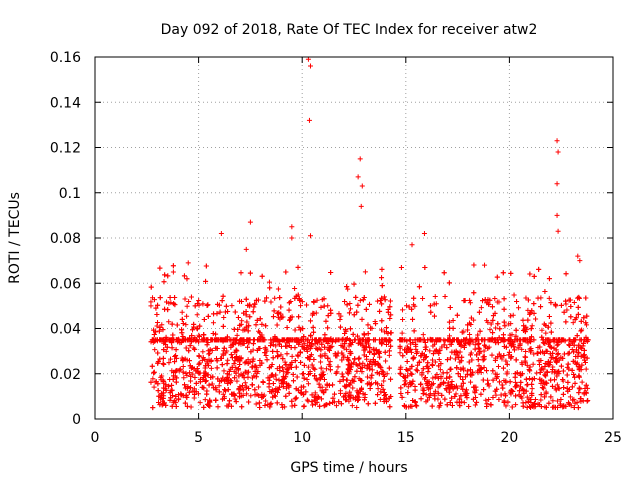  I want to click on x-tick-label: 20, so click(509, 438).